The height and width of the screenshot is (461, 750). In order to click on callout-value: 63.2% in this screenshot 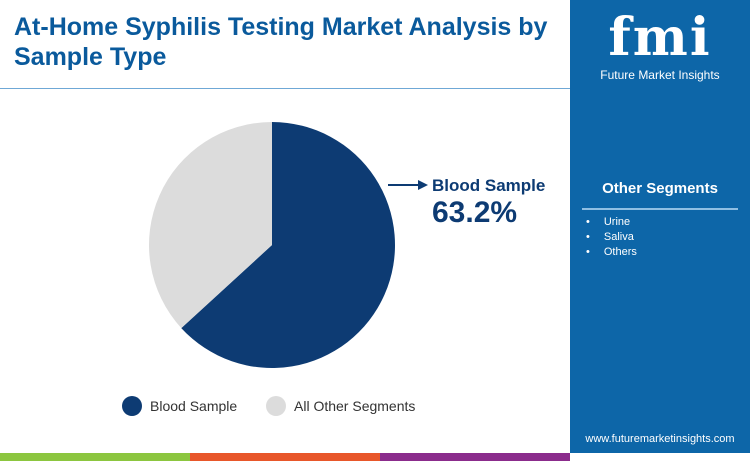, I will do `click(475, 212)`.